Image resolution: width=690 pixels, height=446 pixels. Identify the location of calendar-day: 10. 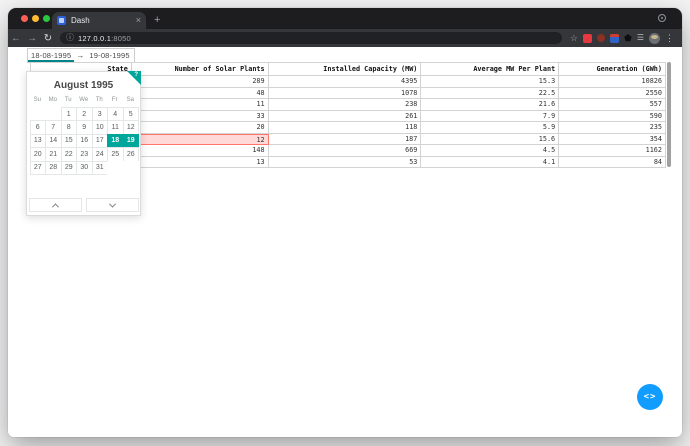
(99, 127).